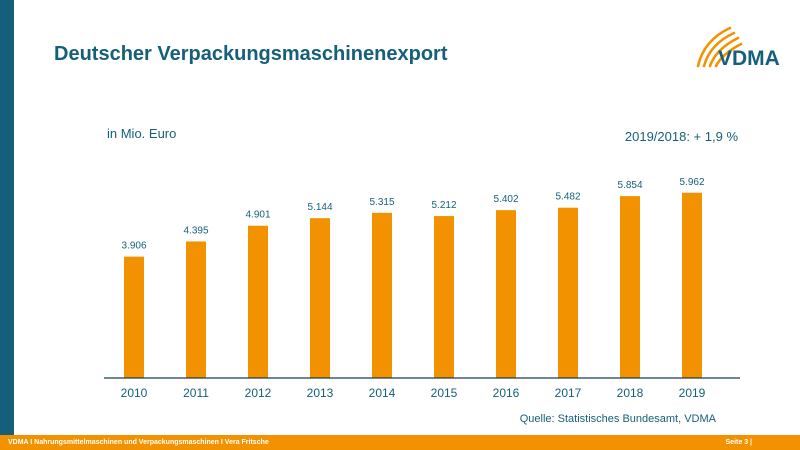 The width and height of the screenshot is (800, 450). I want to click on unit-label: in Mio. Euro, so click(142, 133).